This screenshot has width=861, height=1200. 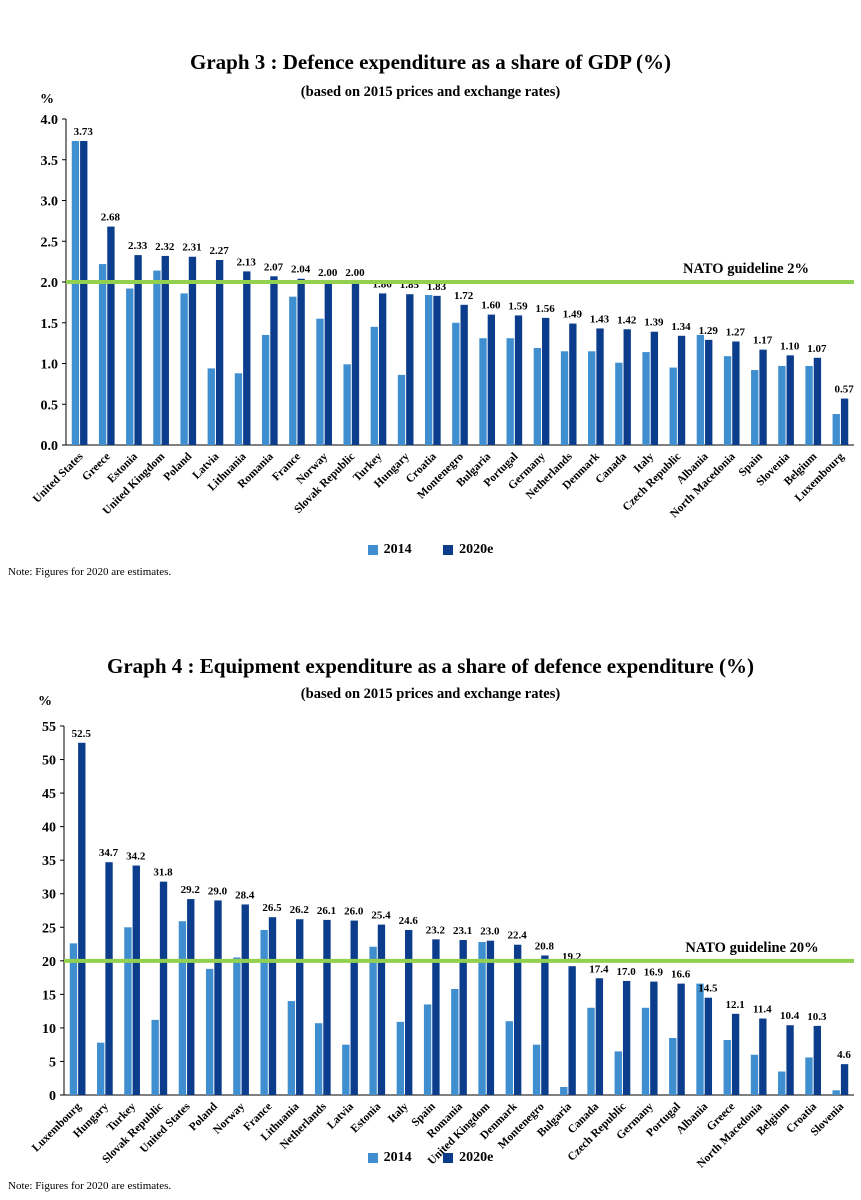 I want to click on data-label: 1.07, so click(x=817, y=349).